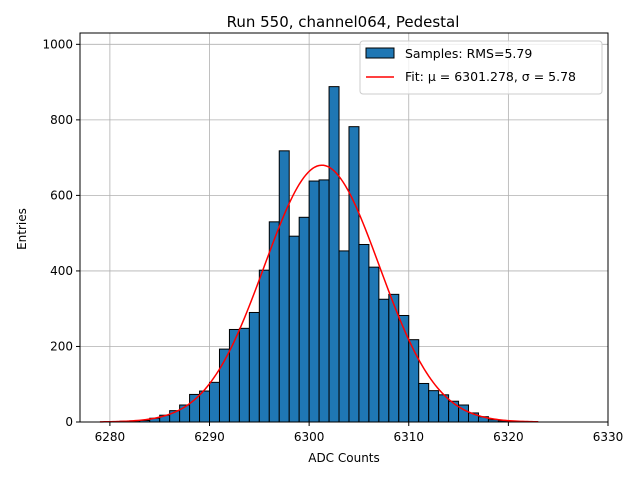  Describe the element at coordinates (22, 229) in the screenshot. I see `y-axis-label: Entries` at that location.